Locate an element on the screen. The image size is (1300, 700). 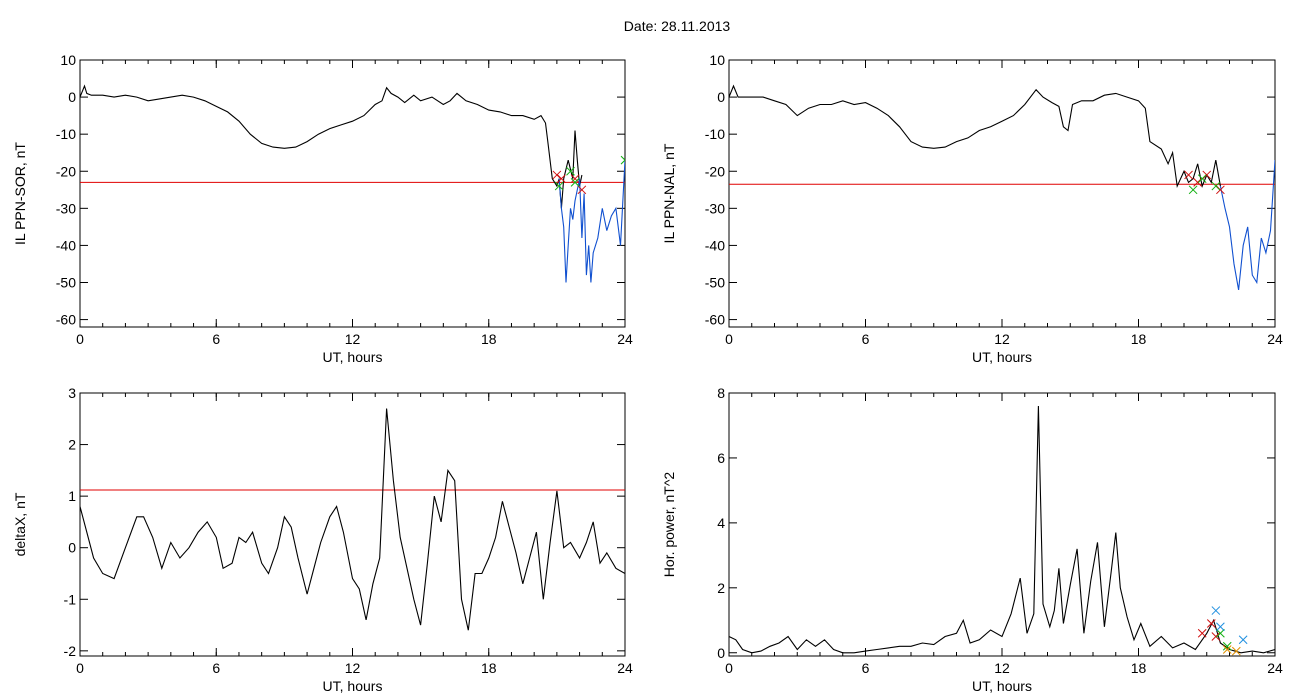
y-tick-label: 1 is located at coordinates (72, 496).